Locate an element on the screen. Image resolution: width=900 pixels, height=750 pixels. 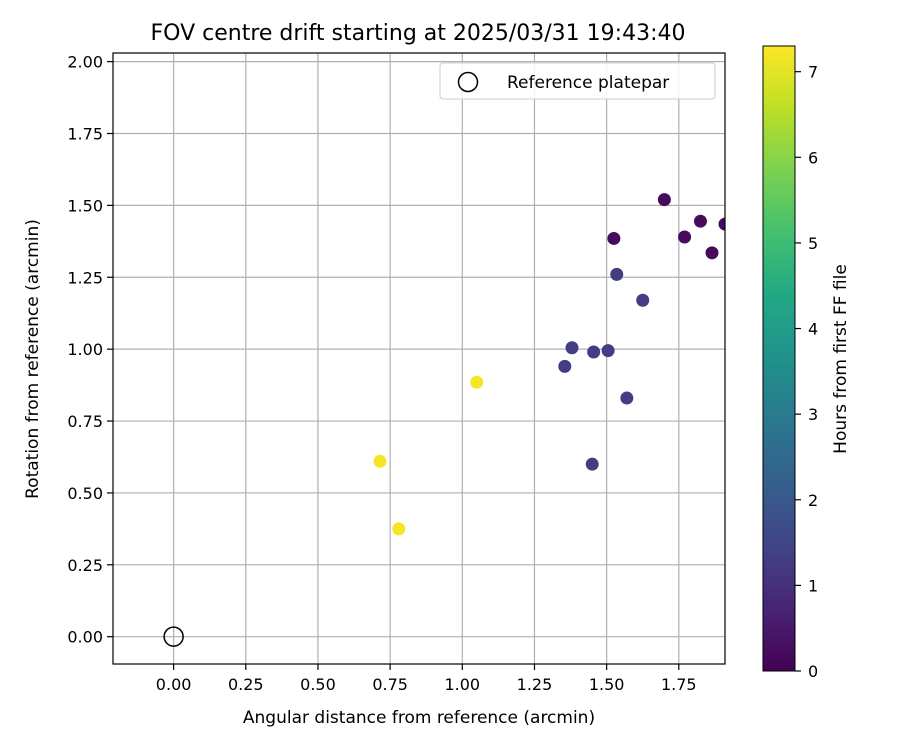
x-tick-label: 0.25 is located at coordinates (246, 684).